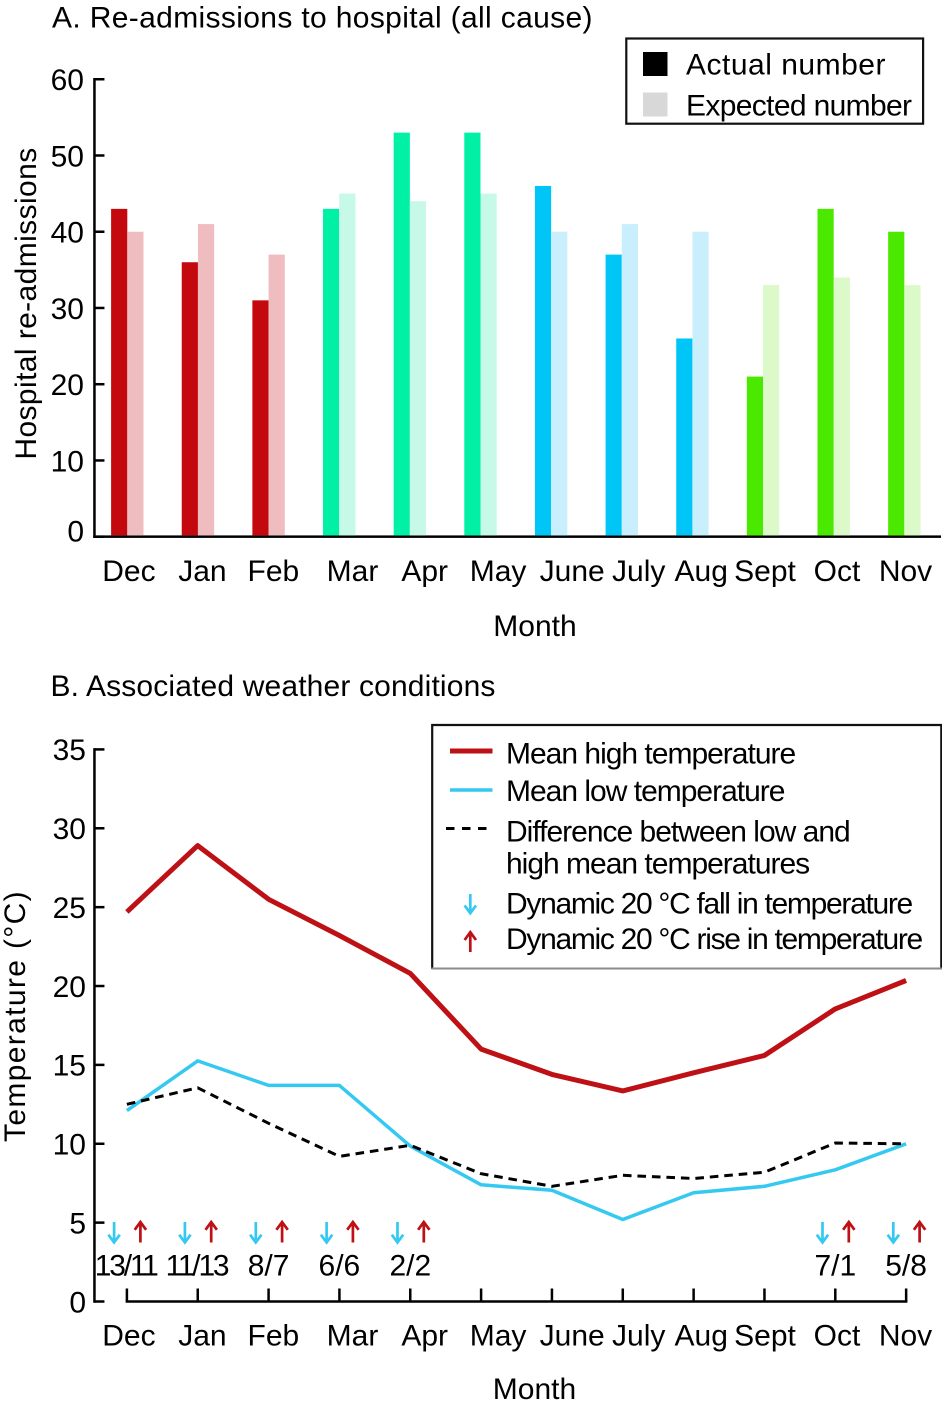 The image size is (942, 1403). What do you see at coordinates (645, 791) in the screenshot?
I see `svg-text: Mean low temperature` at bounding box center [645, 791].